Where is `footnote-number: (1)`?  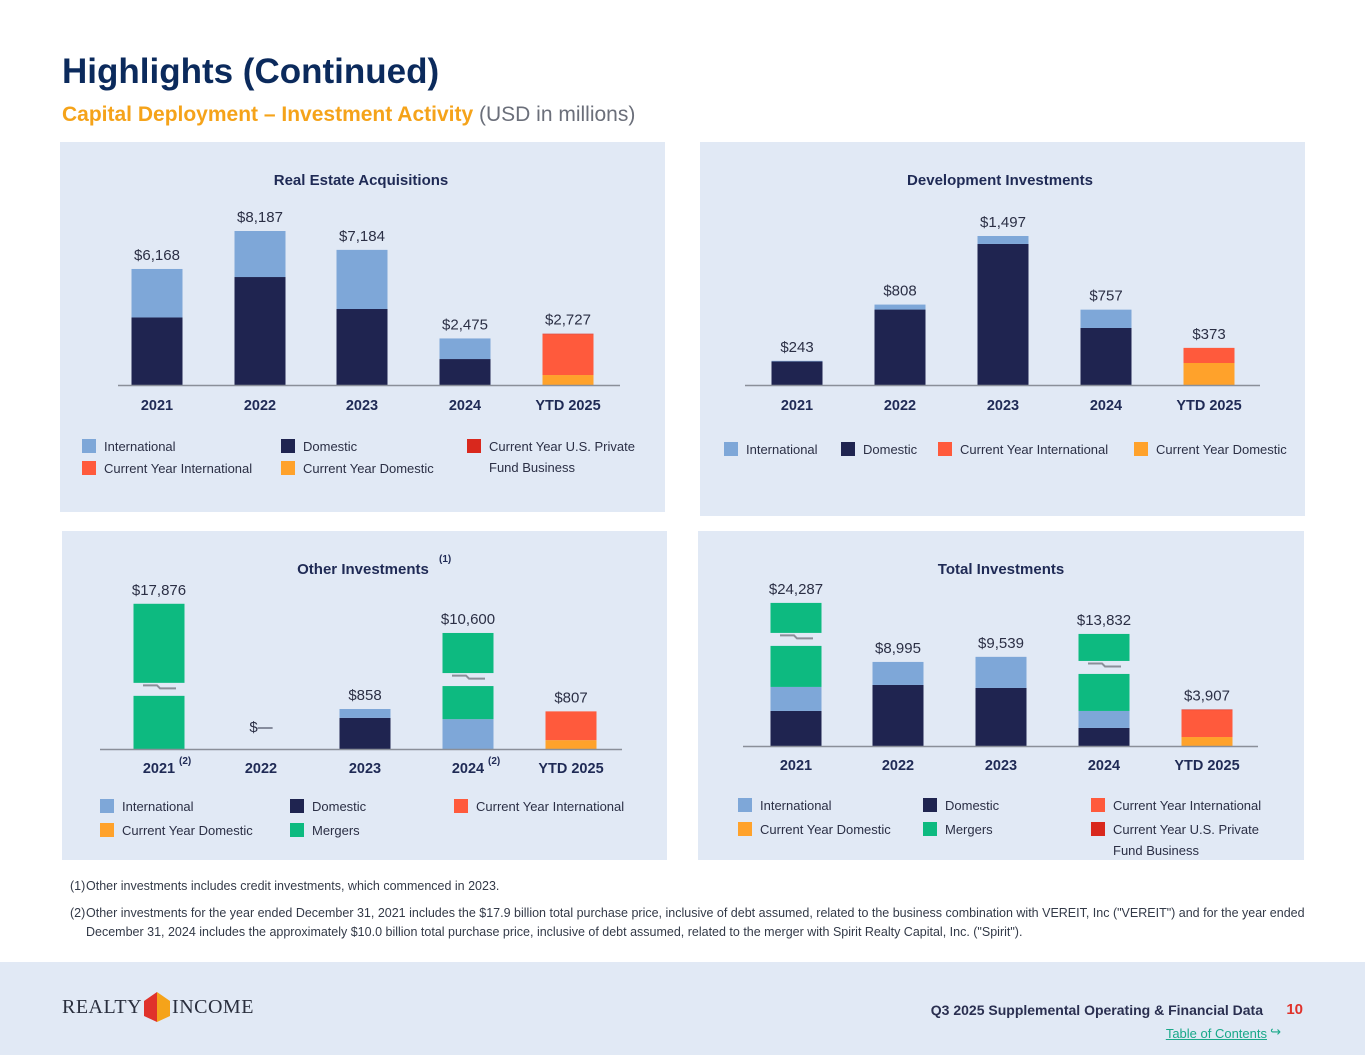
footnote-number: (1) is located at coordinates (78, 886).